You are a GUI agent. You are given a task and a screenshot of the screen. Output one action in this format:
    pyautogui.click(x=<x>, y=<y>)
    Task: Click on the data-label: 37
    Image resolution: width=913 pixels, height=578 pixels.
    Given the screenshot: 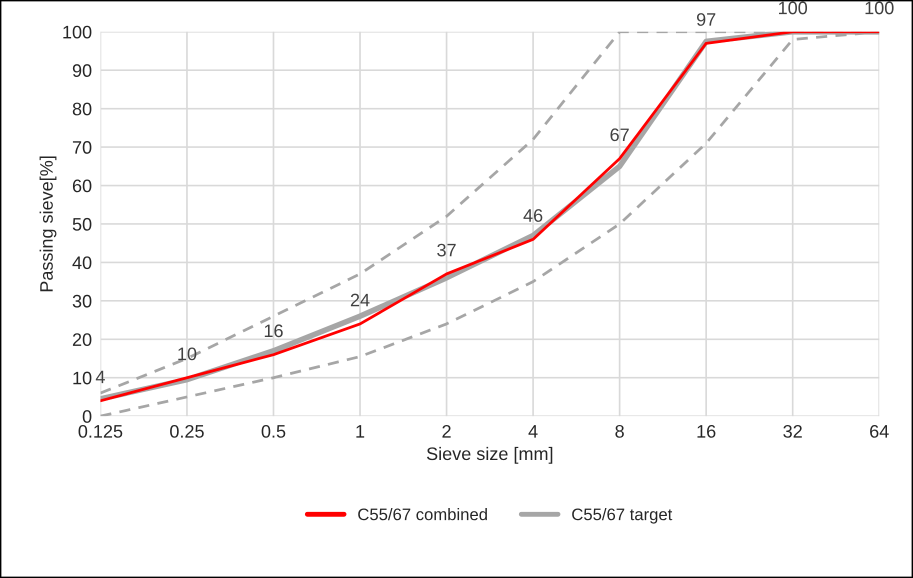 What is the action you would take?
    pyautogui.click(x=446, y=250)
    